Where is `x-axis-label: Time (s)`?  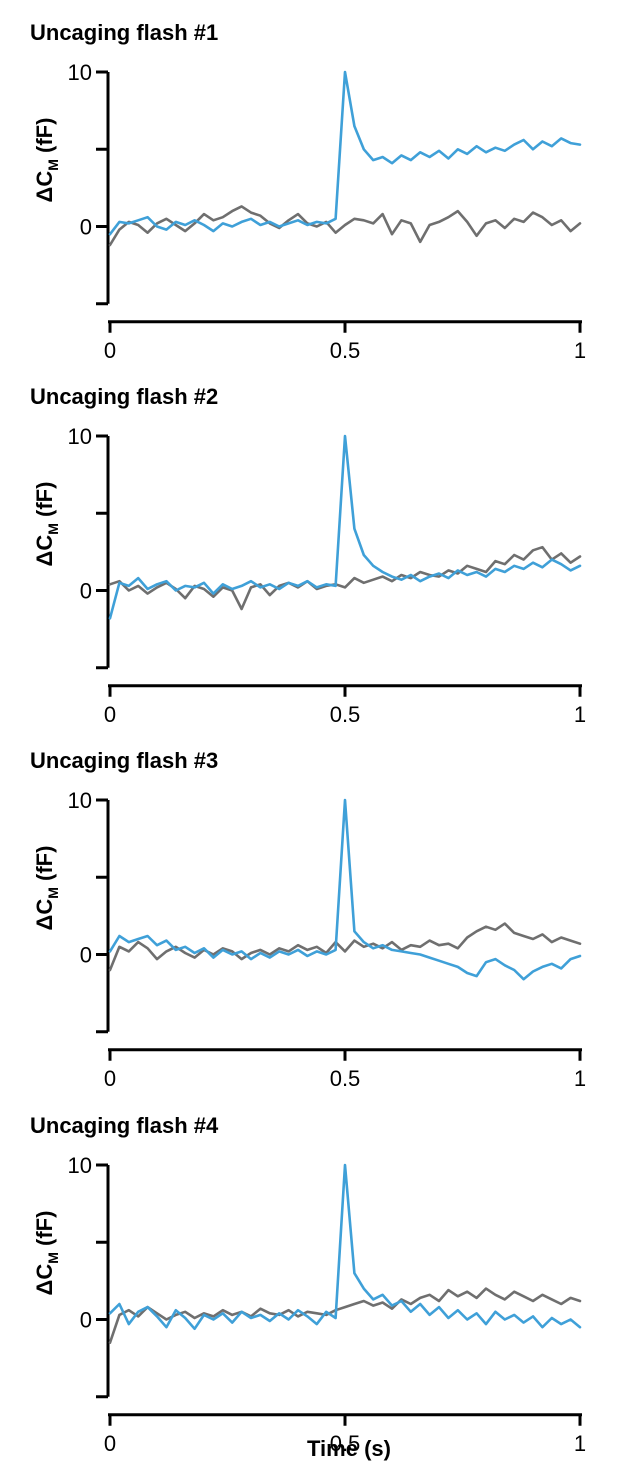
x-axis-label: Time (s) is located at coordinates (349, 1448).